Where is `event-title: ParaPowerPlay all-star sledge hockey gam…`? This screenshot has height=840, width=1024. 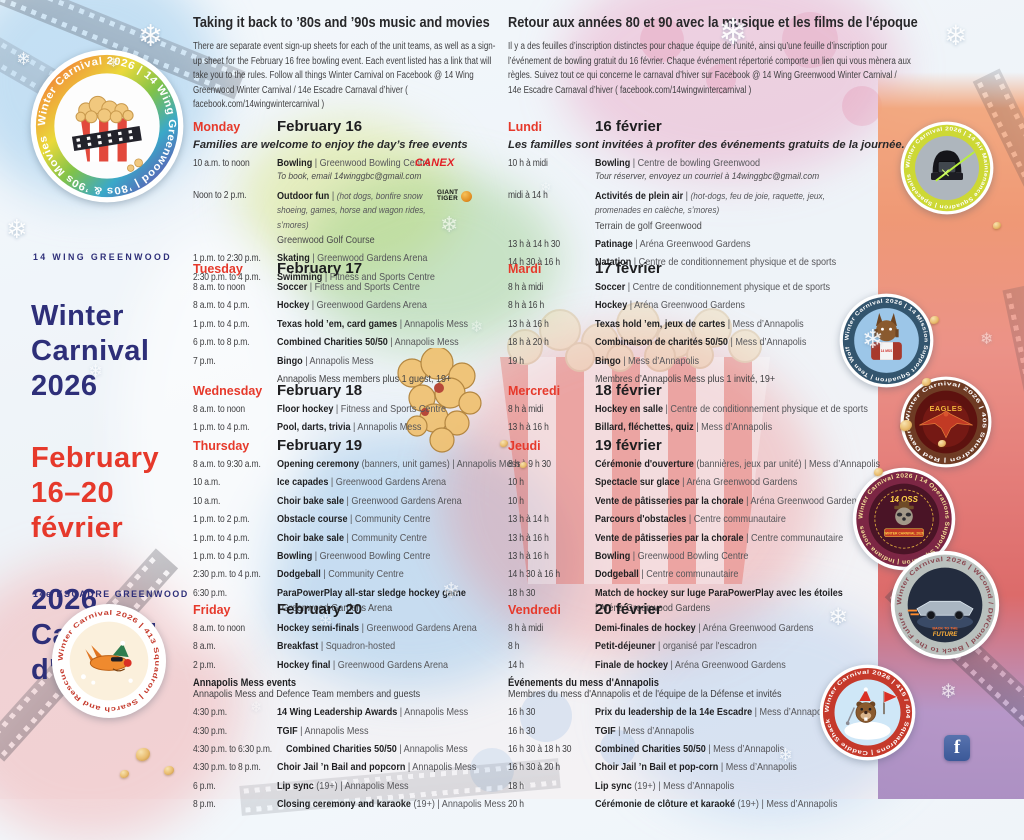
event-title: ParaPowerPlay all-star sledge hockey gam… is located at coordinates (371, 593).